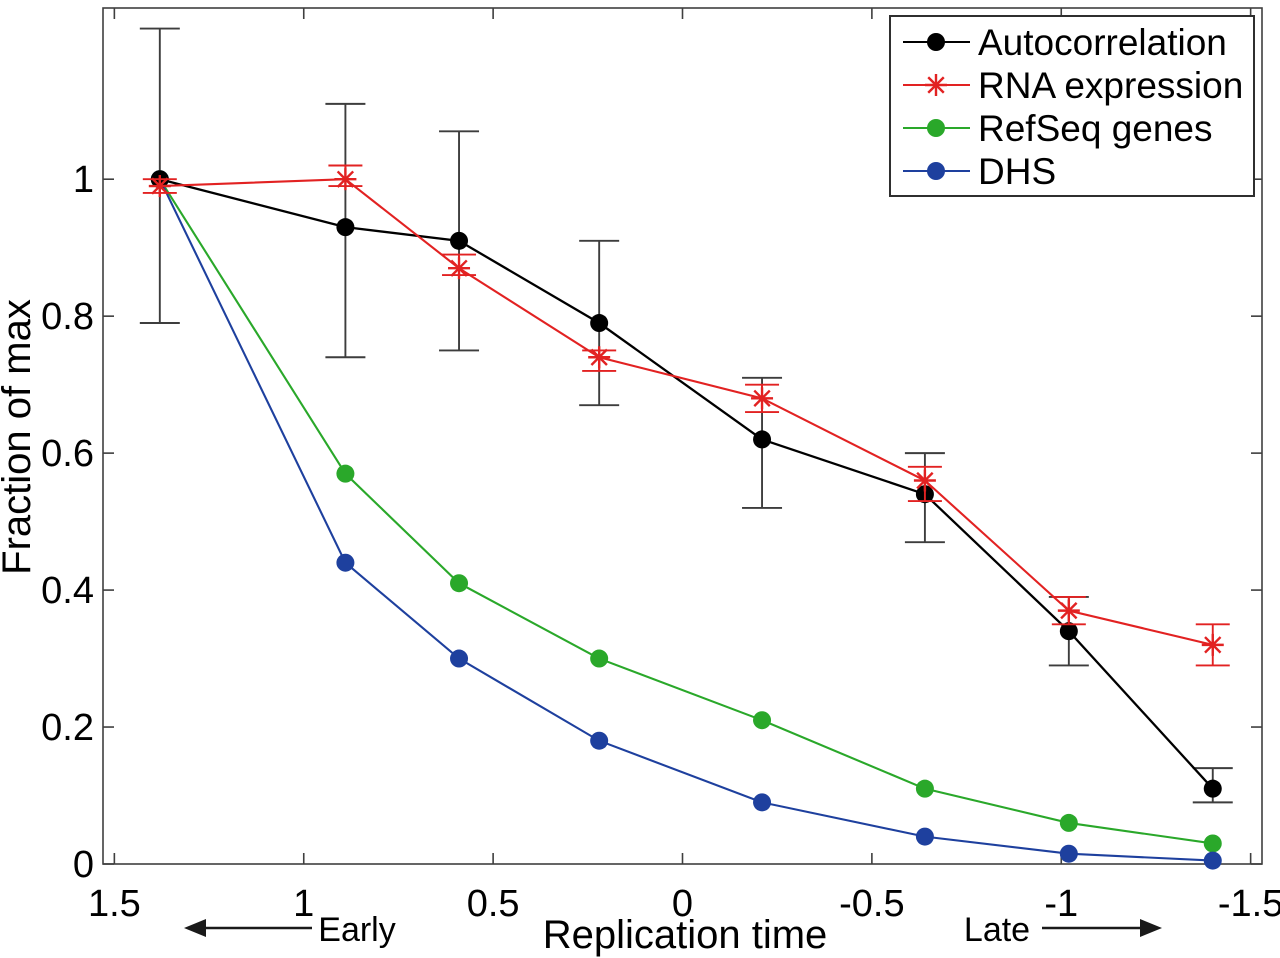 The height and width of the screenshot is (958, 1280). What do you see at coordinates (1102, 42) in the screenshot?
I see `legend-label-autocorrelation: Autocorrelation` at bounding box center [1102, 42].